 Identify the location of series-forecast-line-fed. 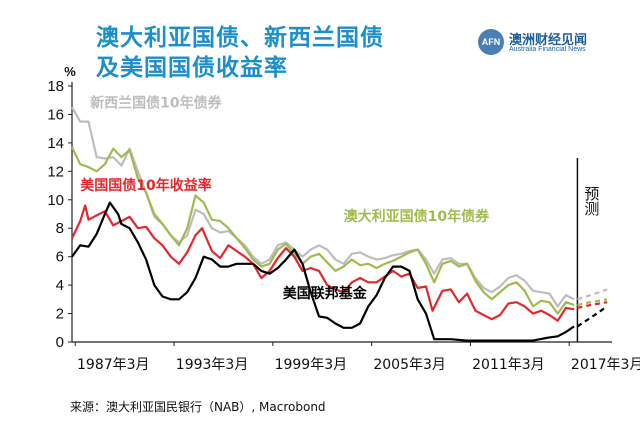
(592, 316).